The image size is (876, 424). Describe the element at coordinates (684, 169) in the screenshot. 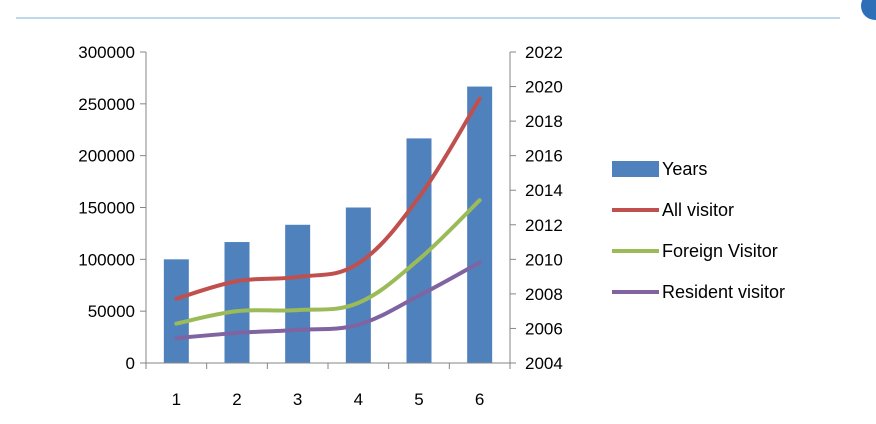

I see `legend-label-years: Years` at that location.